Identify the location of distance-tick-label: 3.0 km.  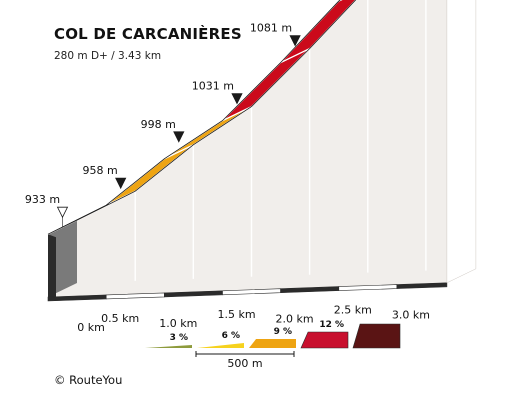
(411, 315).